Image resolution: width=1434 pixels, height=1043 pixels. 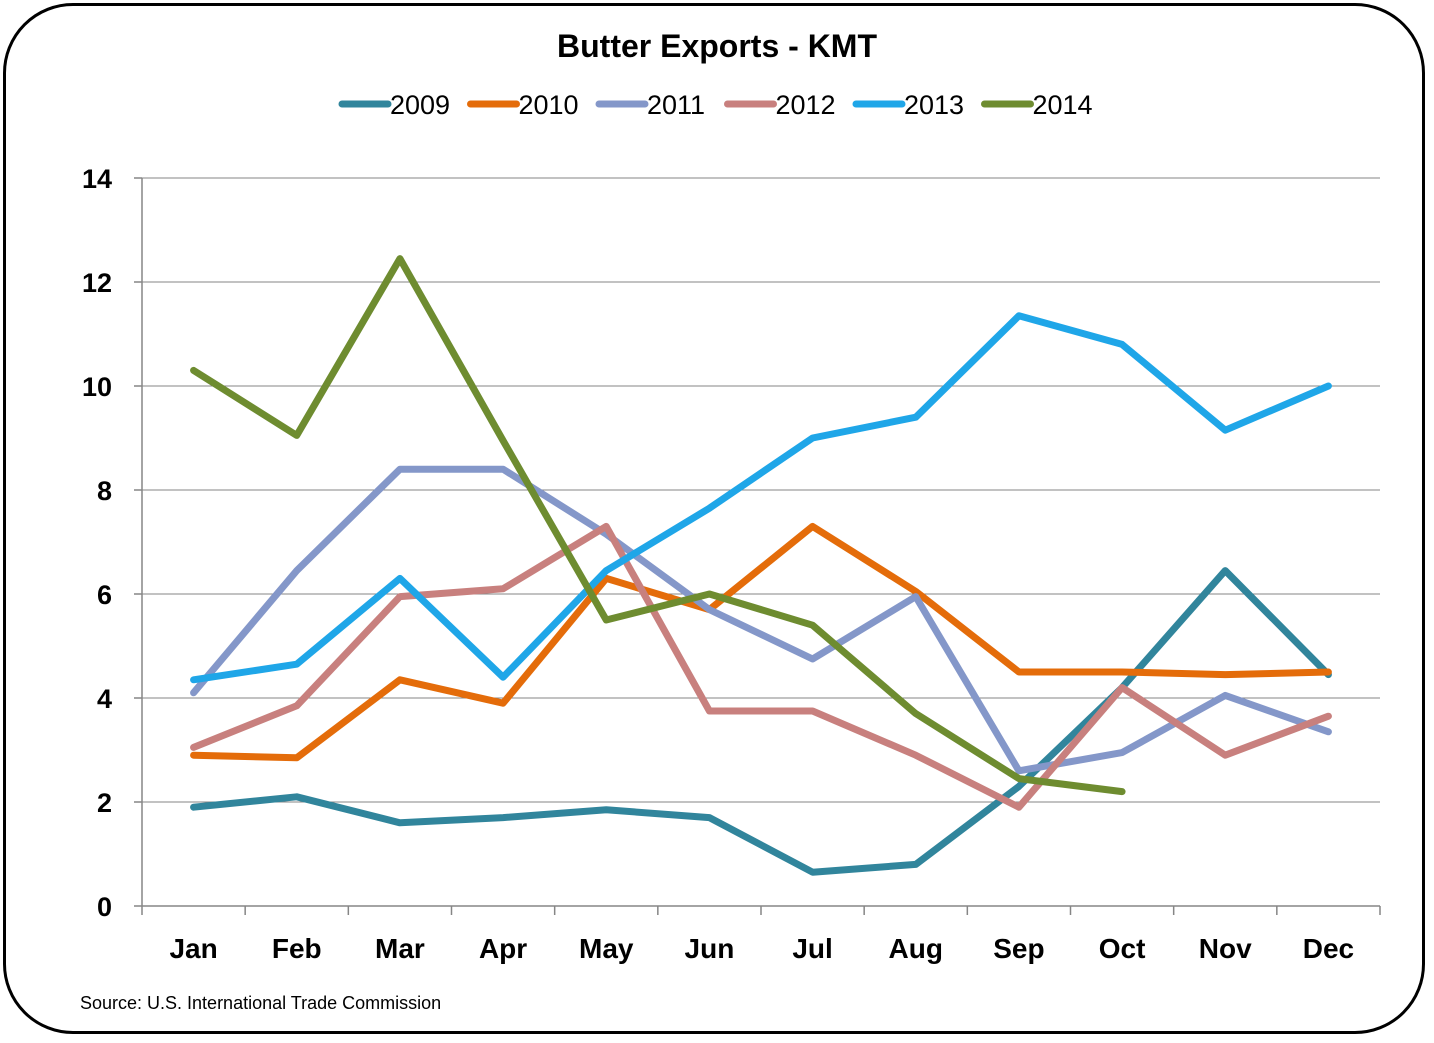 What do you see at coordinates (1063, 105) in the screenshot?
I see `legend-label-2014: 2014` at bounding box center [1063, 105].